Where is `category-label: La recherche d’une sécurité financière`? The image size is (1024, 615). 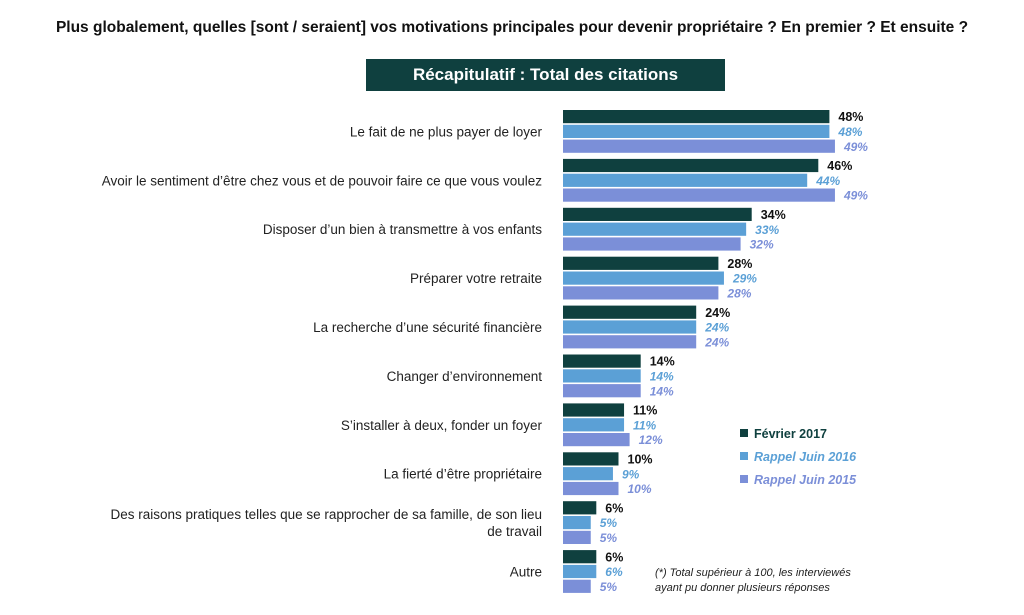
category-label: La recherche d’une sécurité financière is located at coordinates (427, 327).